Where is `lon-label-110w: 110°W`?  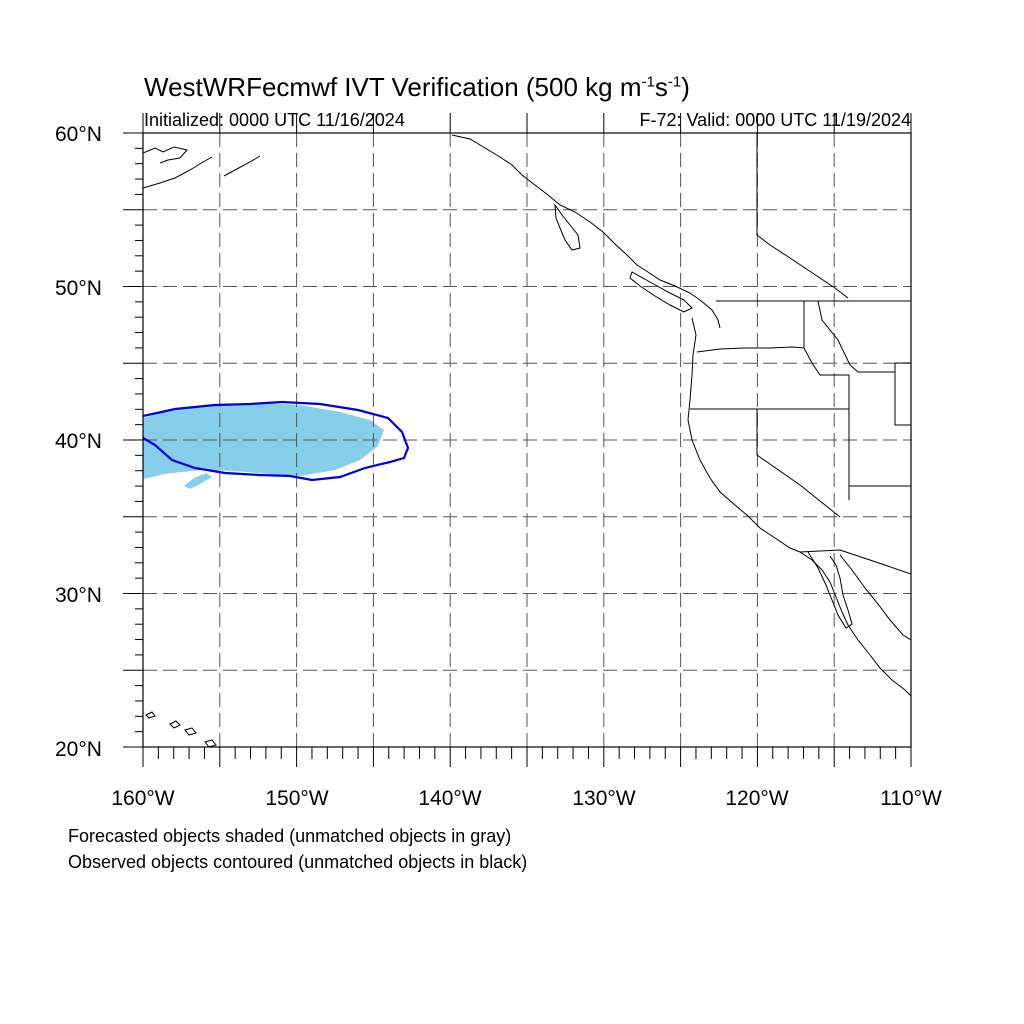
lon-label-110w: 110°W is located at coordinates (911, 798).